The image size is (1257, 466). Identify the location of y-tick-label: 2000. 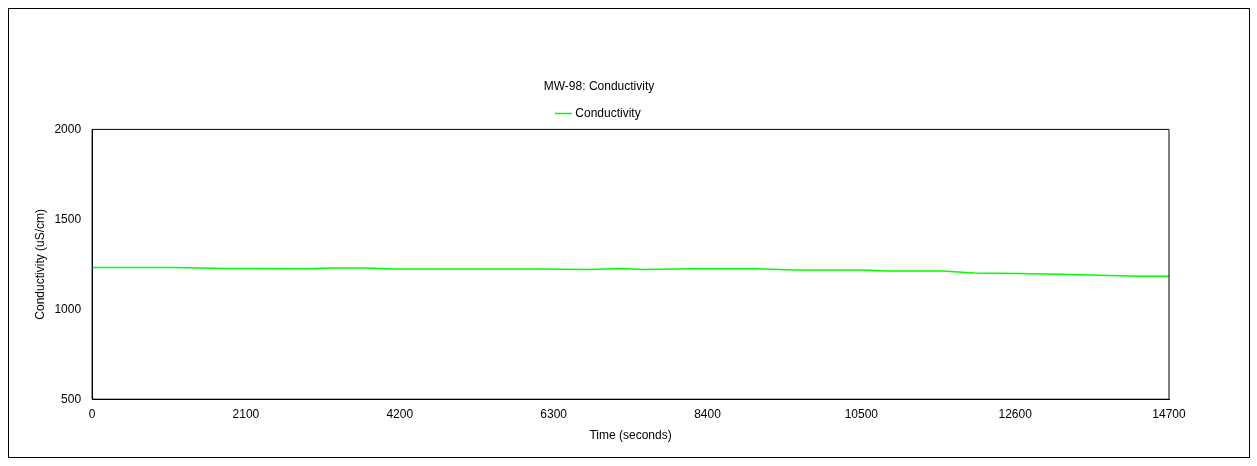
(68, 128).